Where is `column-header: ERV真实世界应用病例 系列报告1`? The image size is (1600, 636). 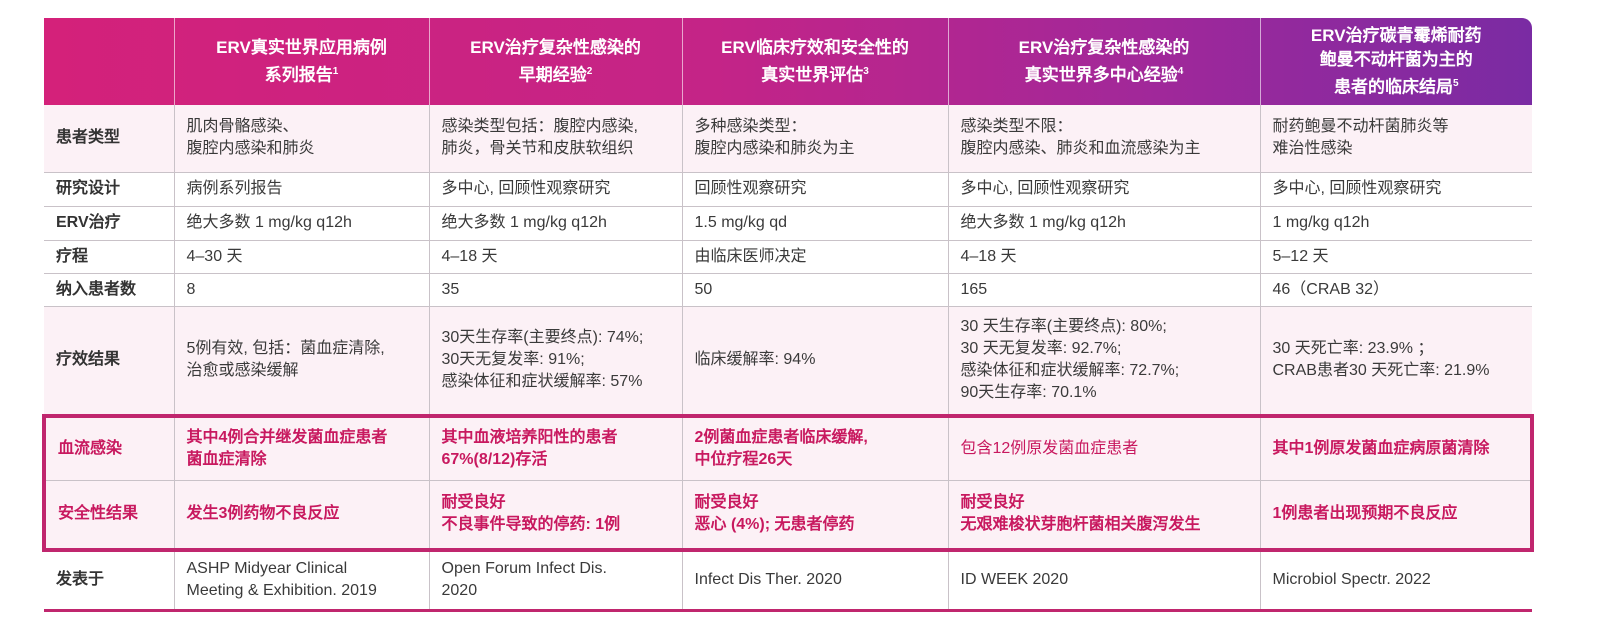
column-header: ERV真实世界应用病例 系列报告1 is located at coordinates (302, 61).